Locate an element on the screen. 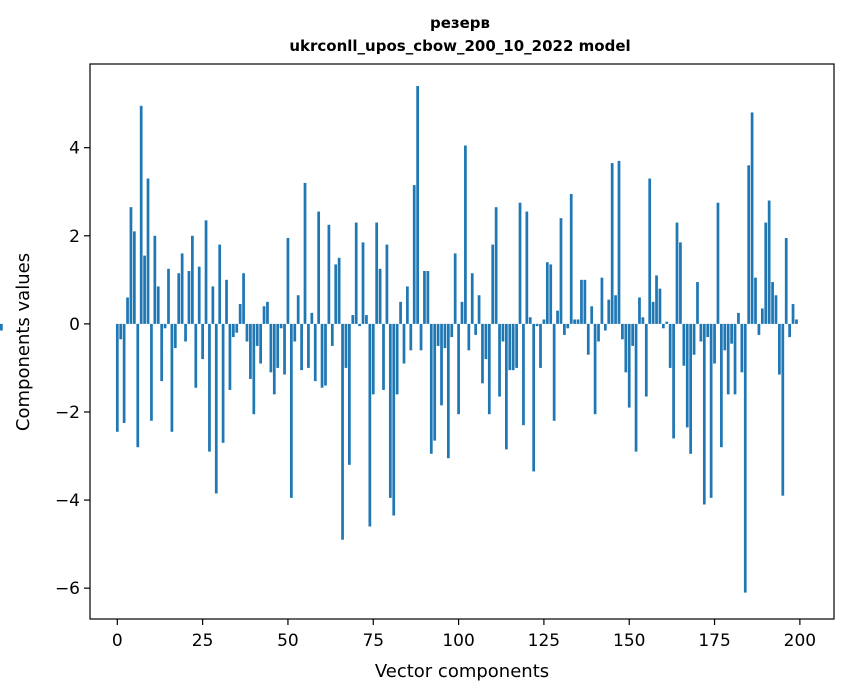 The image size is (847, 696). x-tick-label: 75 is located at coordinates (373, 641).